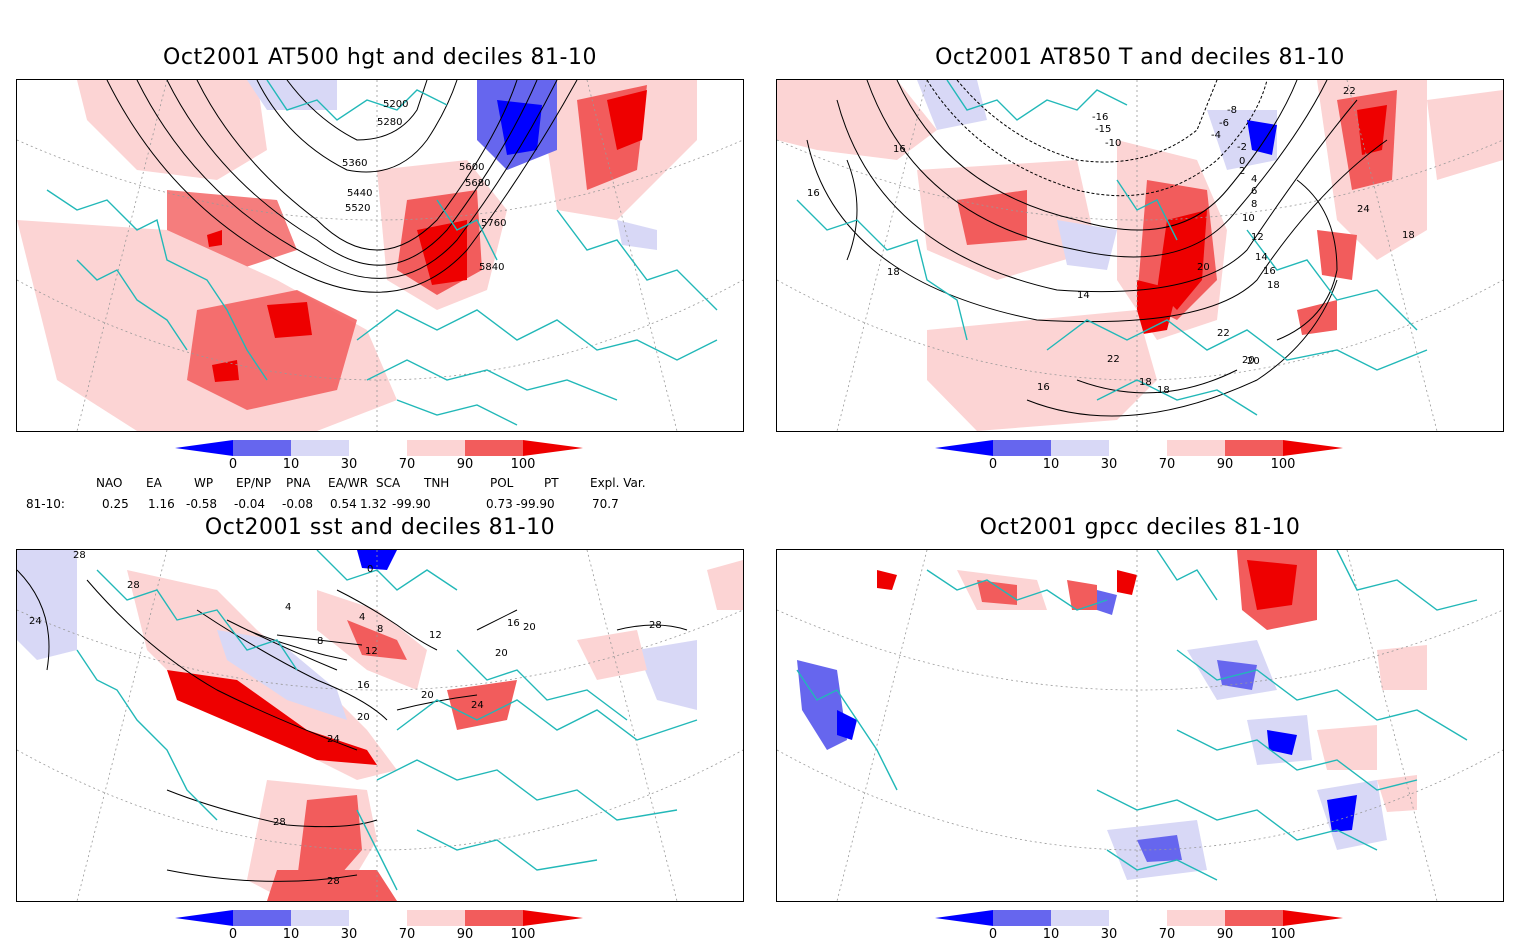  I want to click on index-value-expl-var: 70.7, so click(605, 504).